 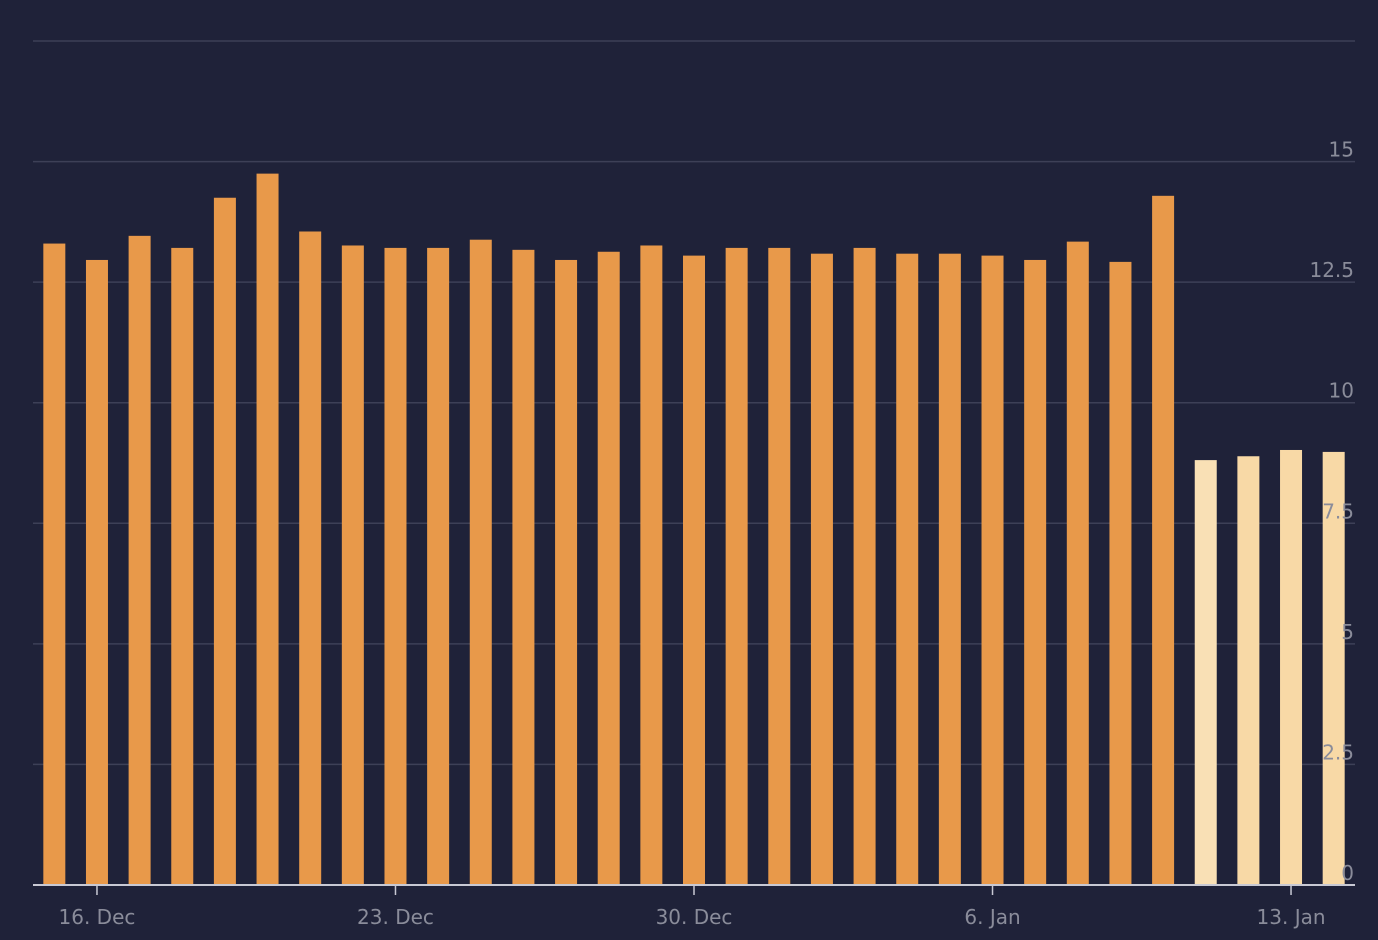 I want to click on x-tick-label: 13. Jan, so click(x=1291, y=917).